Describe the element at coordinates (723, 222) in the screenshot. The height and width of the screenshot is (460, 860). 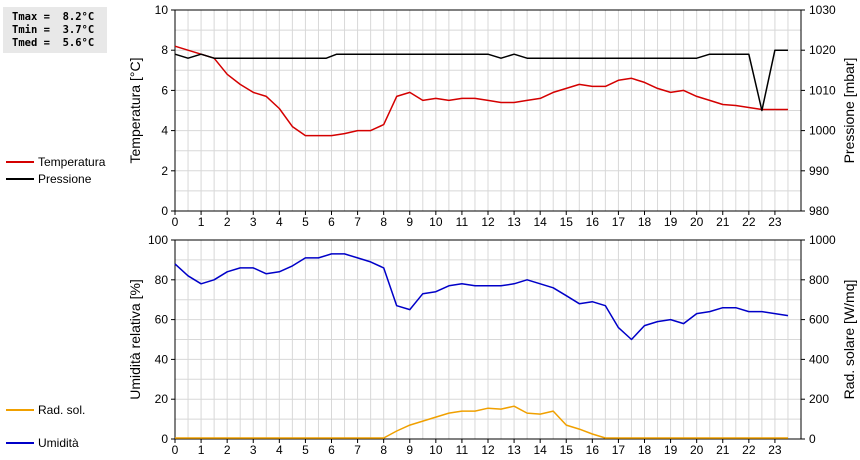
I see `top-x-tick-label: 21` at that location.